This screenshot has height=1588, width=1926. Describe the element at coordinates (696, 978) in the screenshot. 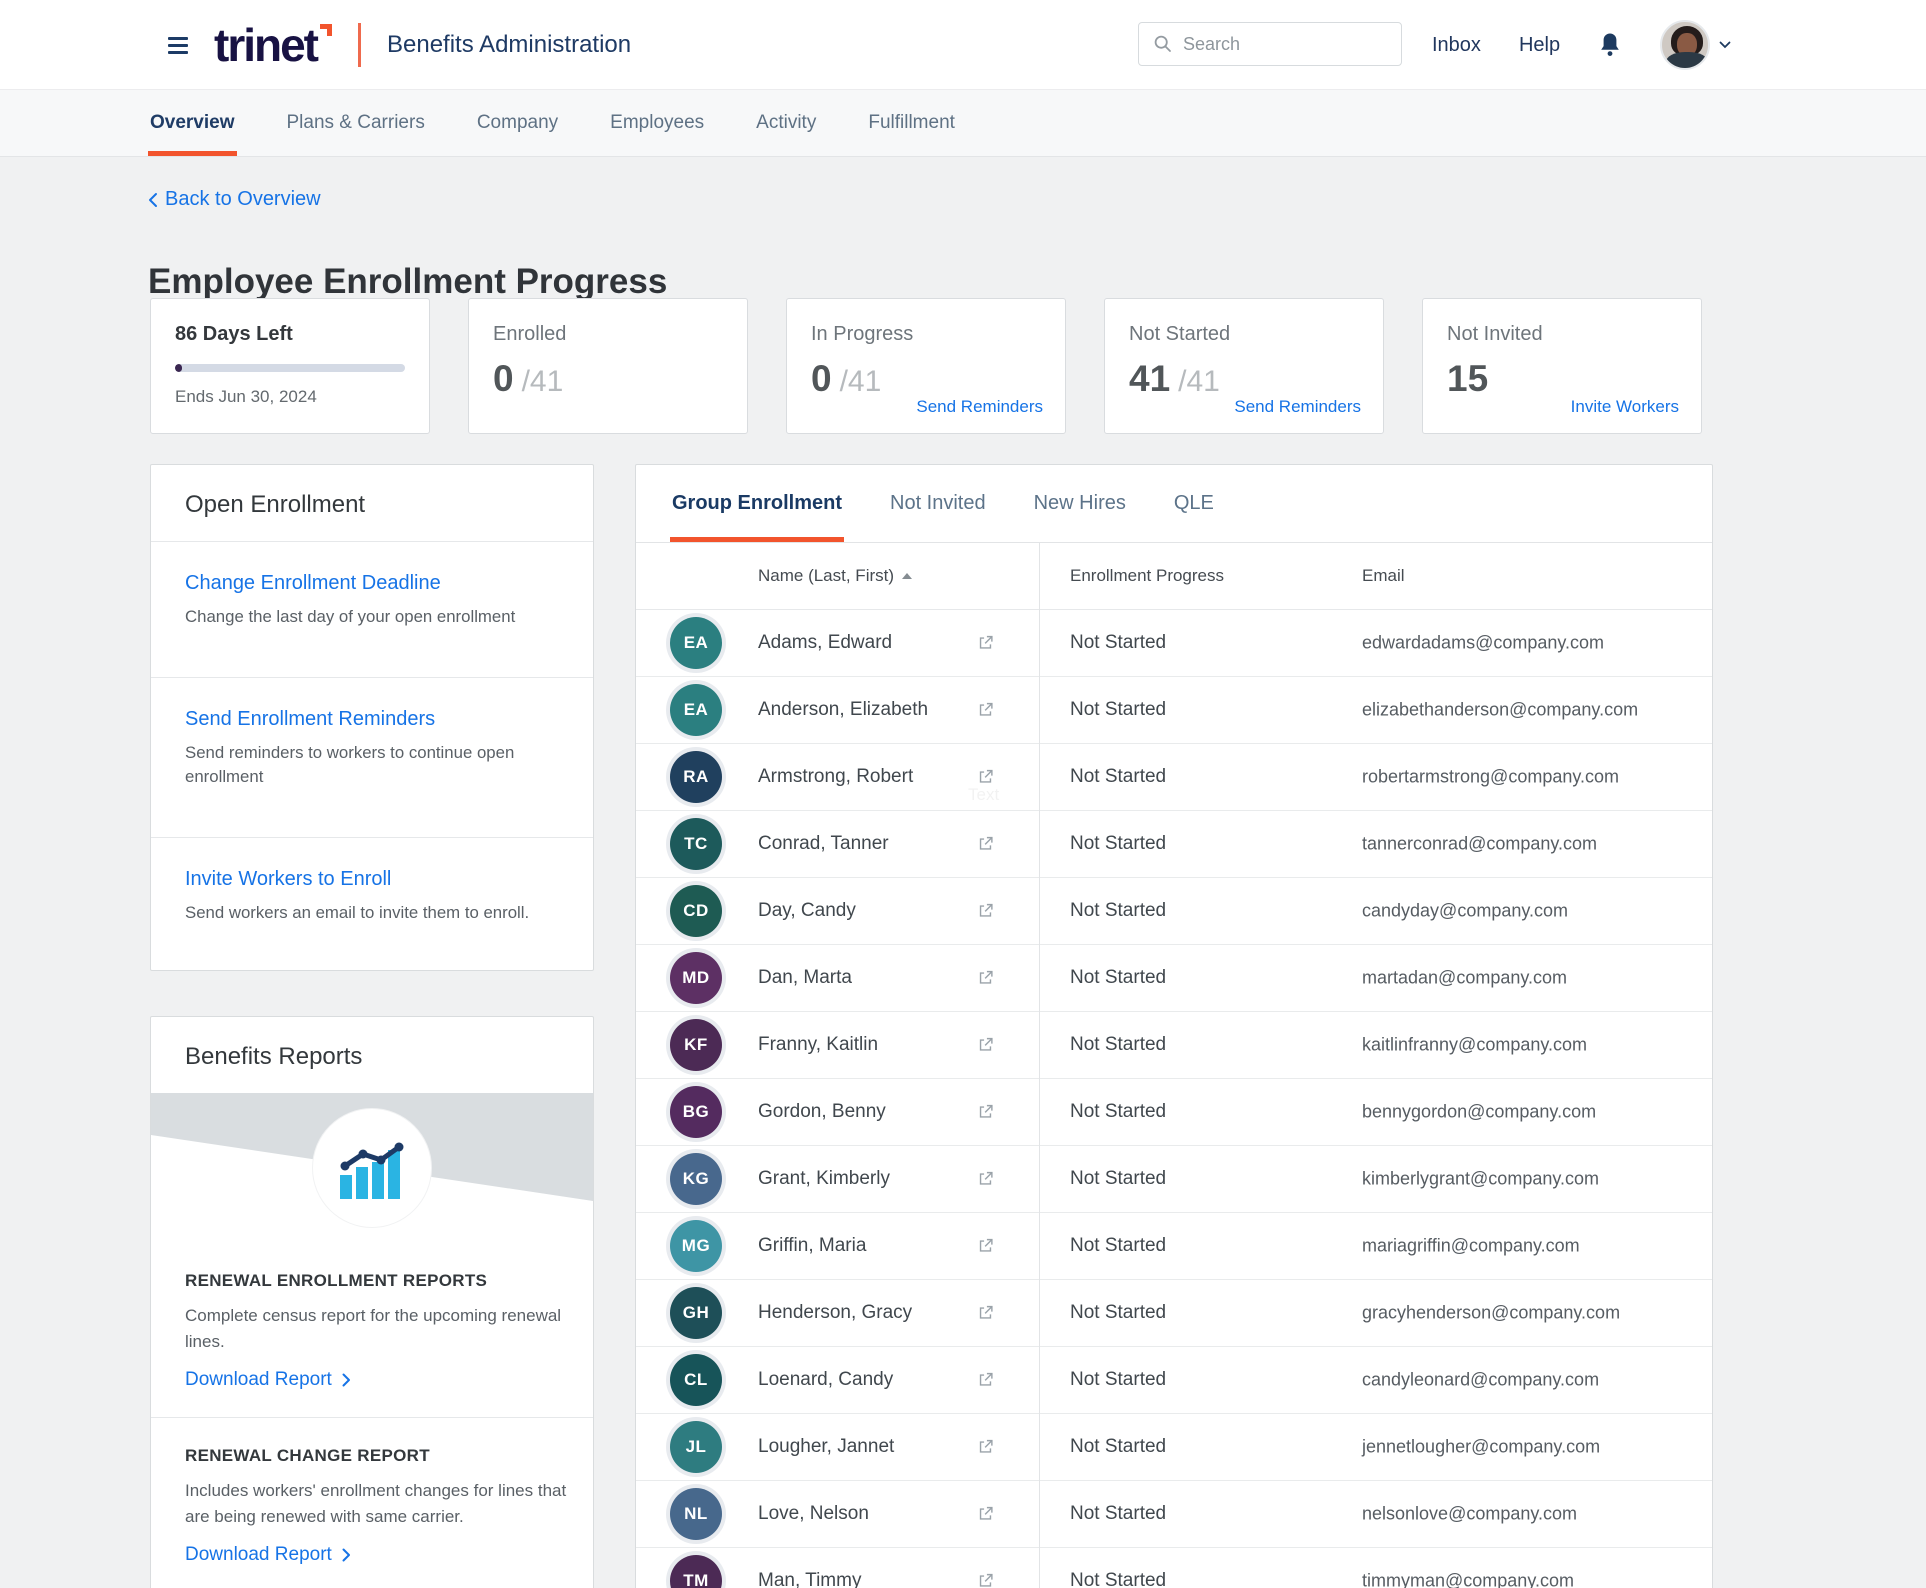

I see `employee-avatar: MD` at that location.